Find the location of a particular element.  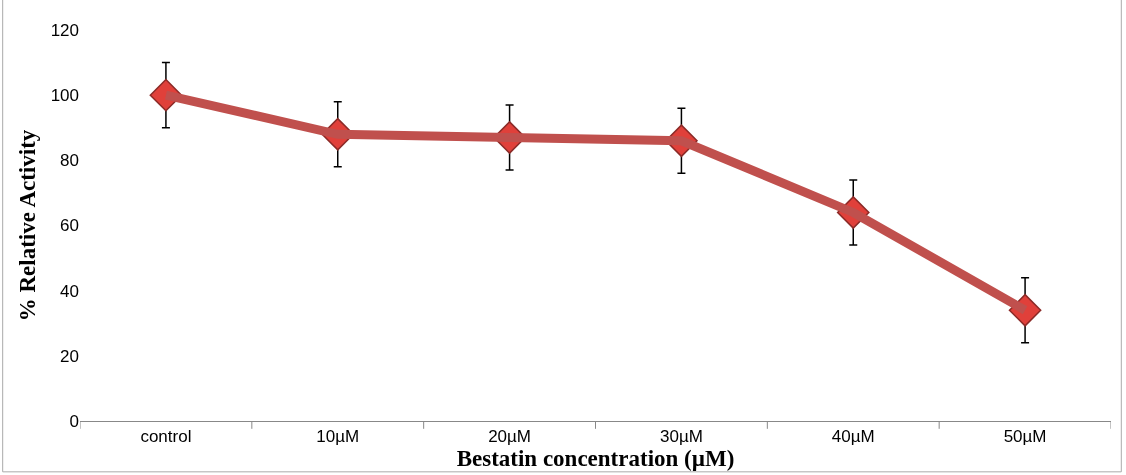

y-tick-label: 80 is located at coordinates (69, 161).